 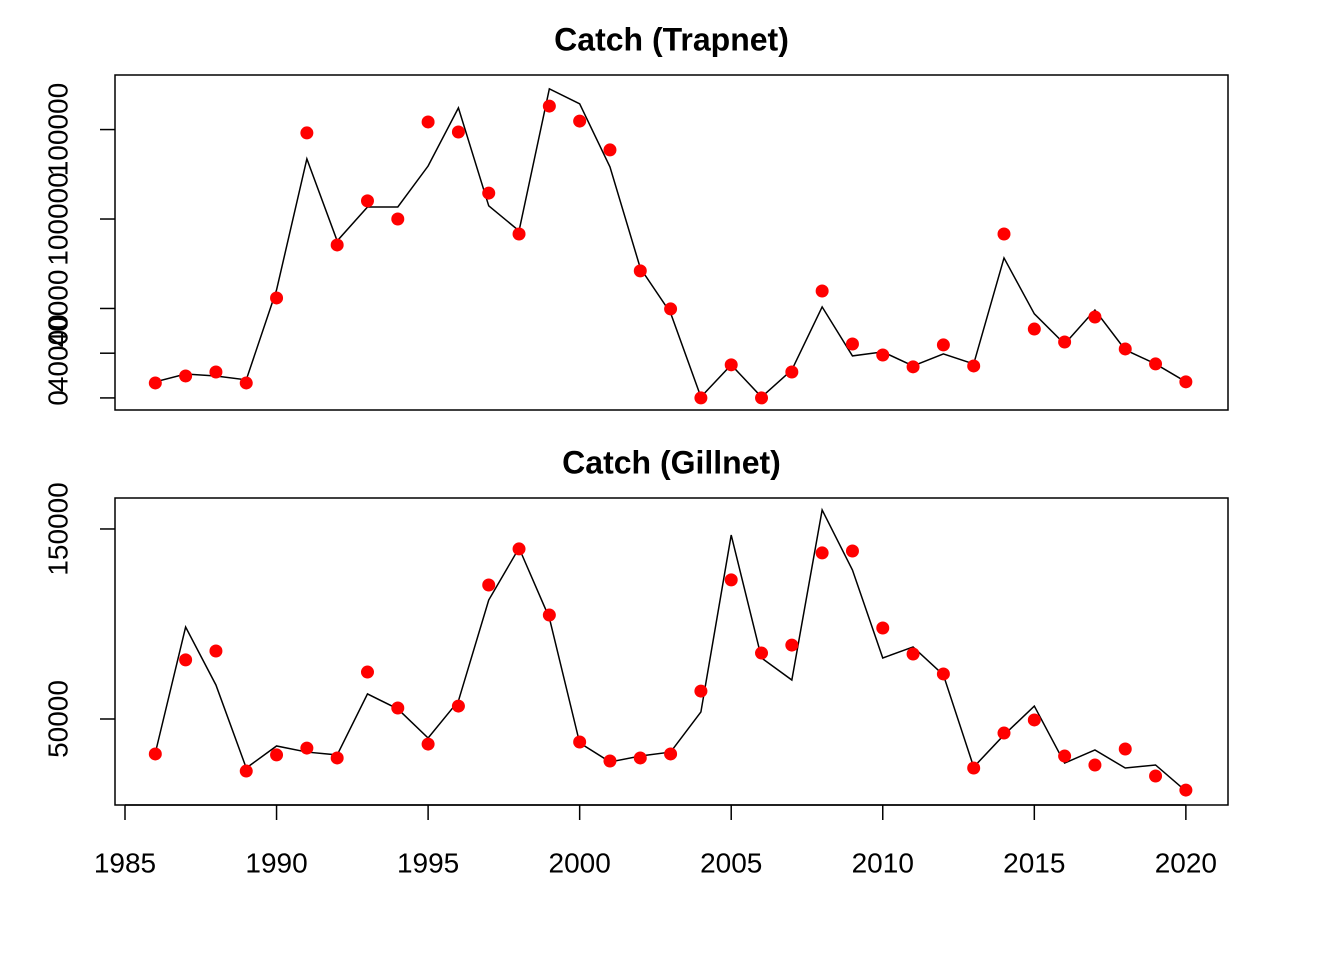 I want to click on x-tick-label: 1995, so click(x=428, y=862).